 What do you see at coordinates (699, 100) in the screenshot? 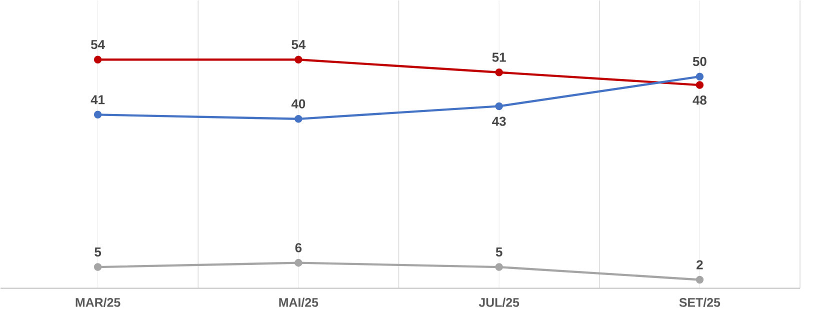
I see `data-label: 48` at bounding box center [699, 100].